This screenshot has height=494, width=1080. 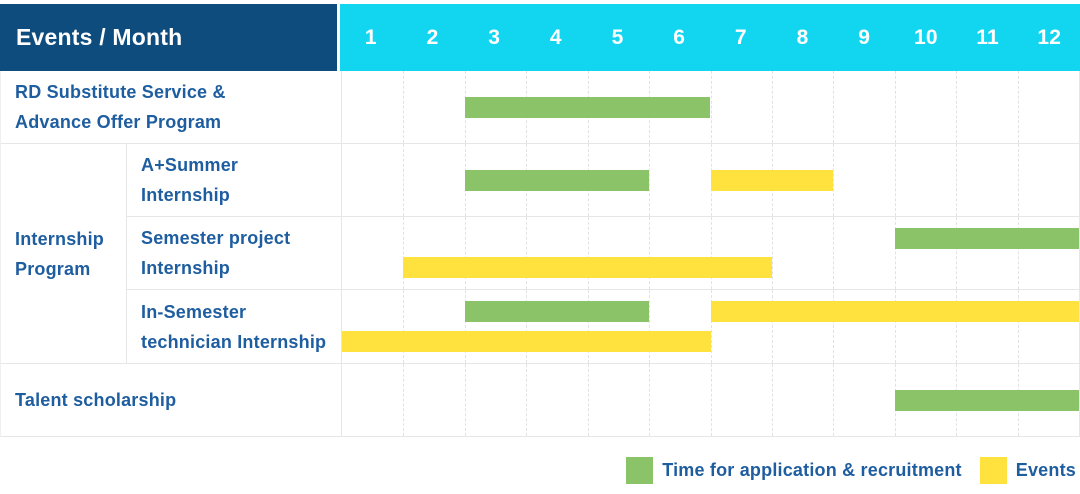 What do you see at coordinates (802, 37) in the screenshot?
I see `month-label-8: 8` at bounding box center [802, 37].